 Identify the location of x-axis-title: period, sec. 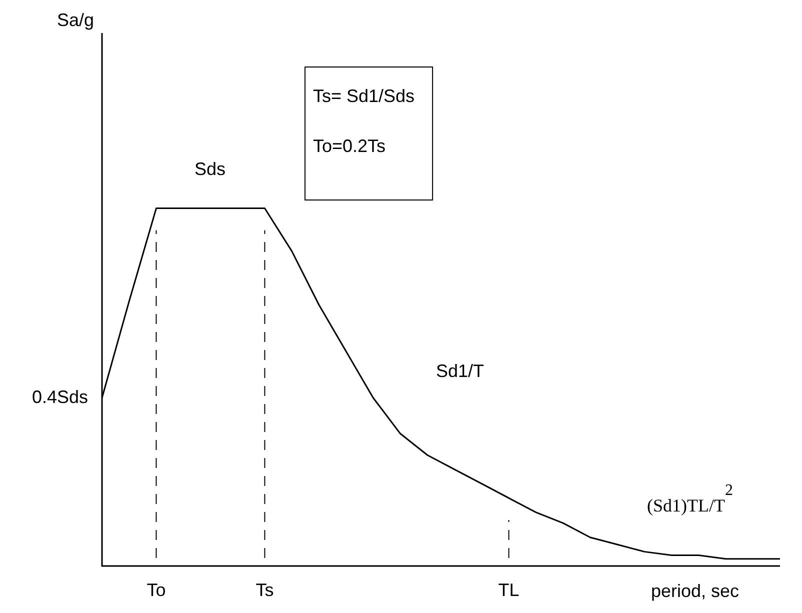
(695, 590).